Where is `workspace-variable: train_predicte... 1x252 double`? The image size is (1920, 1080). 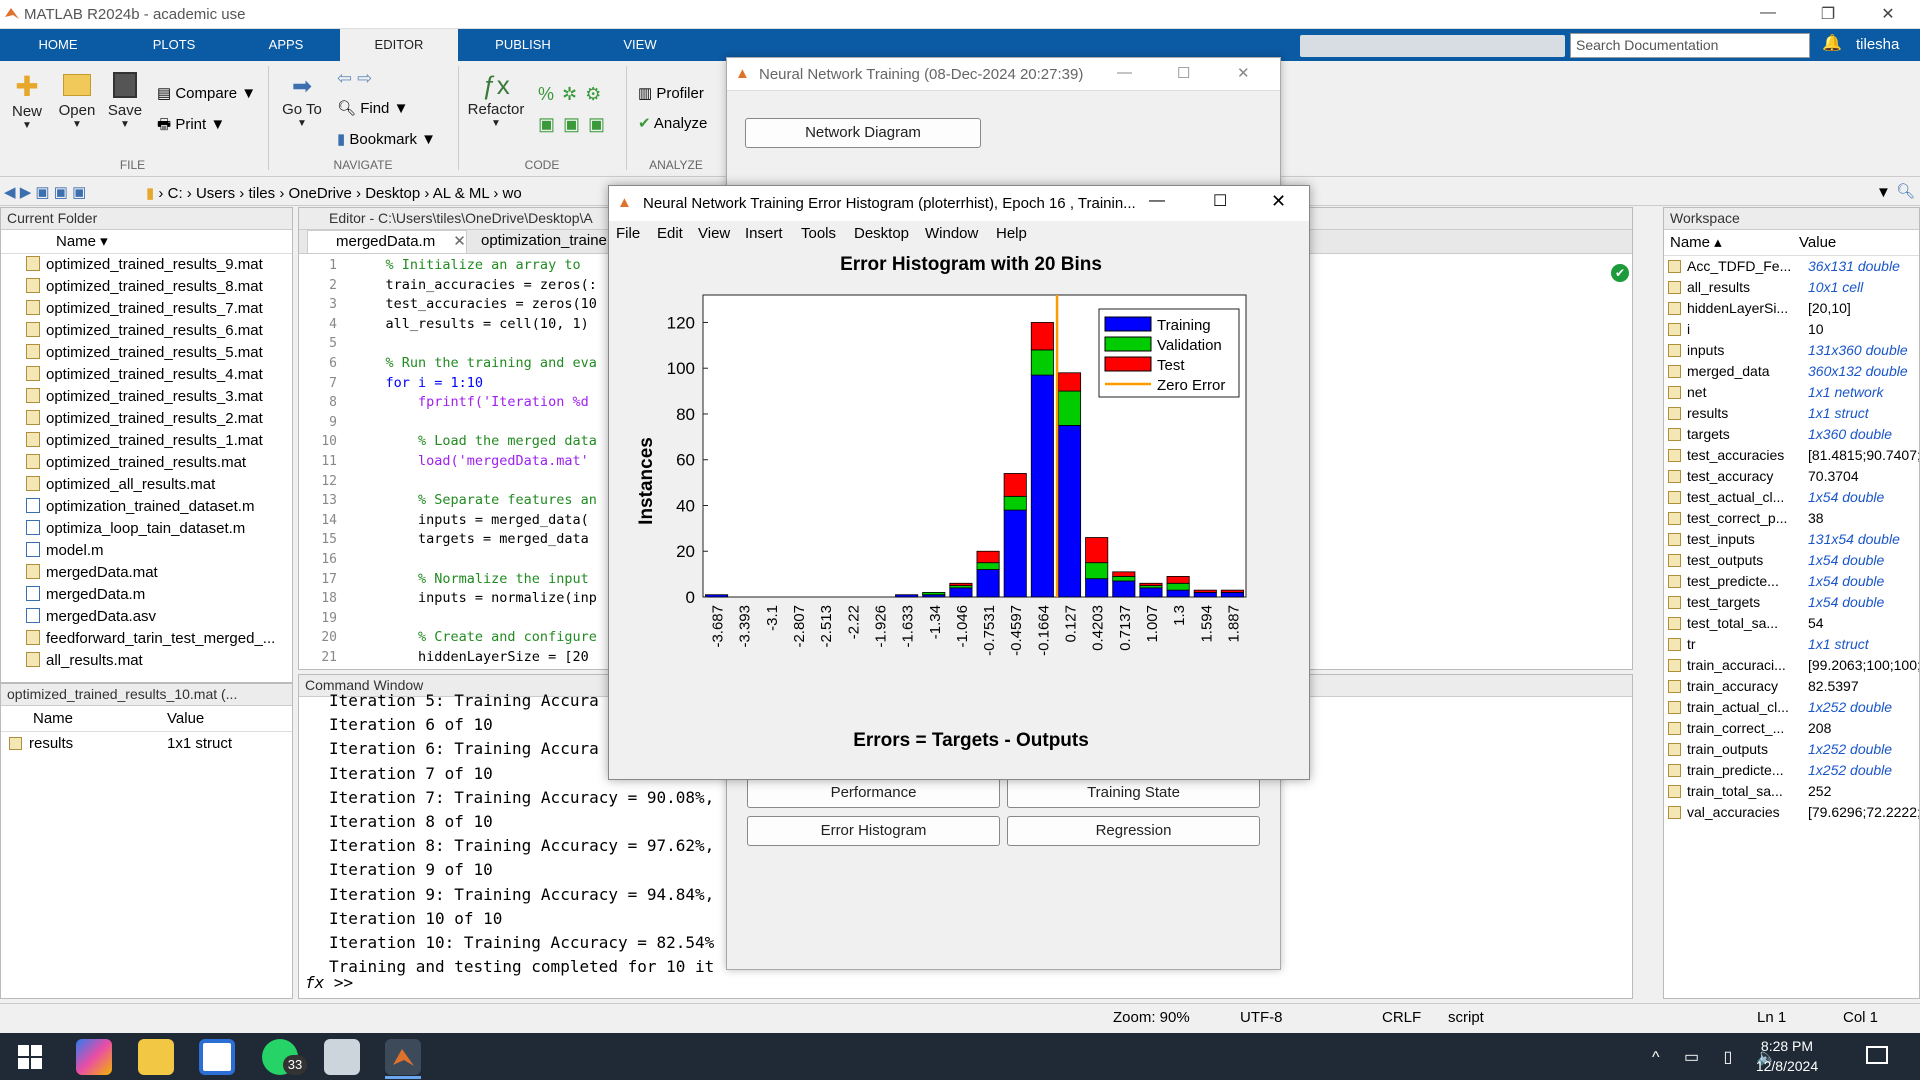 workspace-variable: train_predicte... 1x252 double is located at coordinates (1791, 770).